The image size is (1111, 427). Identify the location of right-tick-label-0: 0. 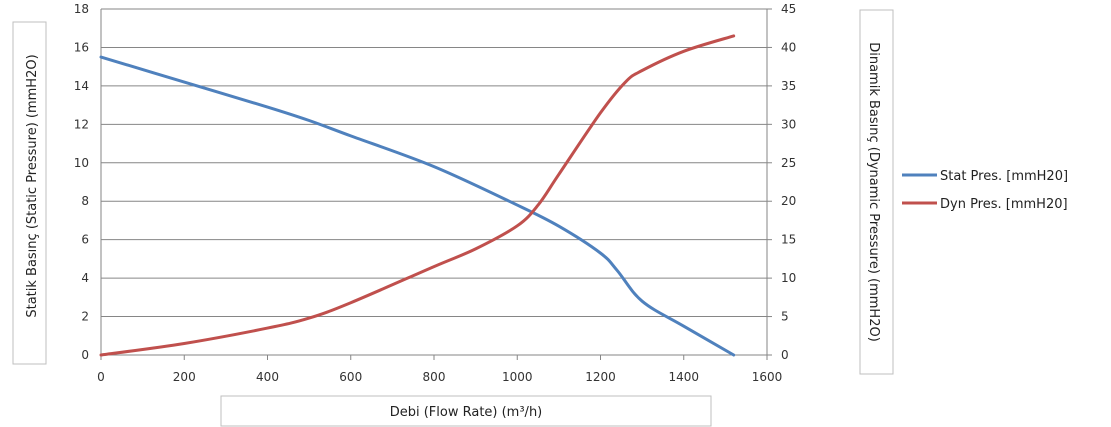
(785, 355).